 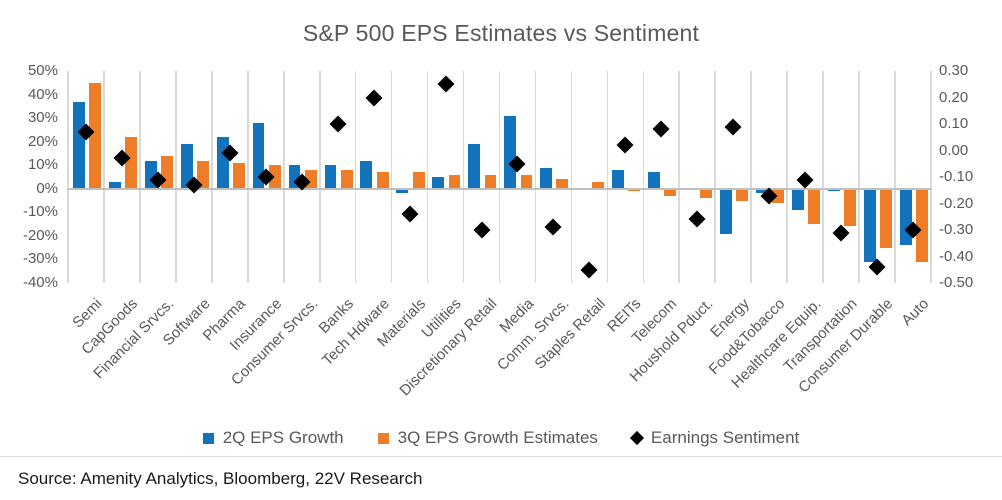 I want to click on x-axis-zero-line, so click(x=499, y=188).